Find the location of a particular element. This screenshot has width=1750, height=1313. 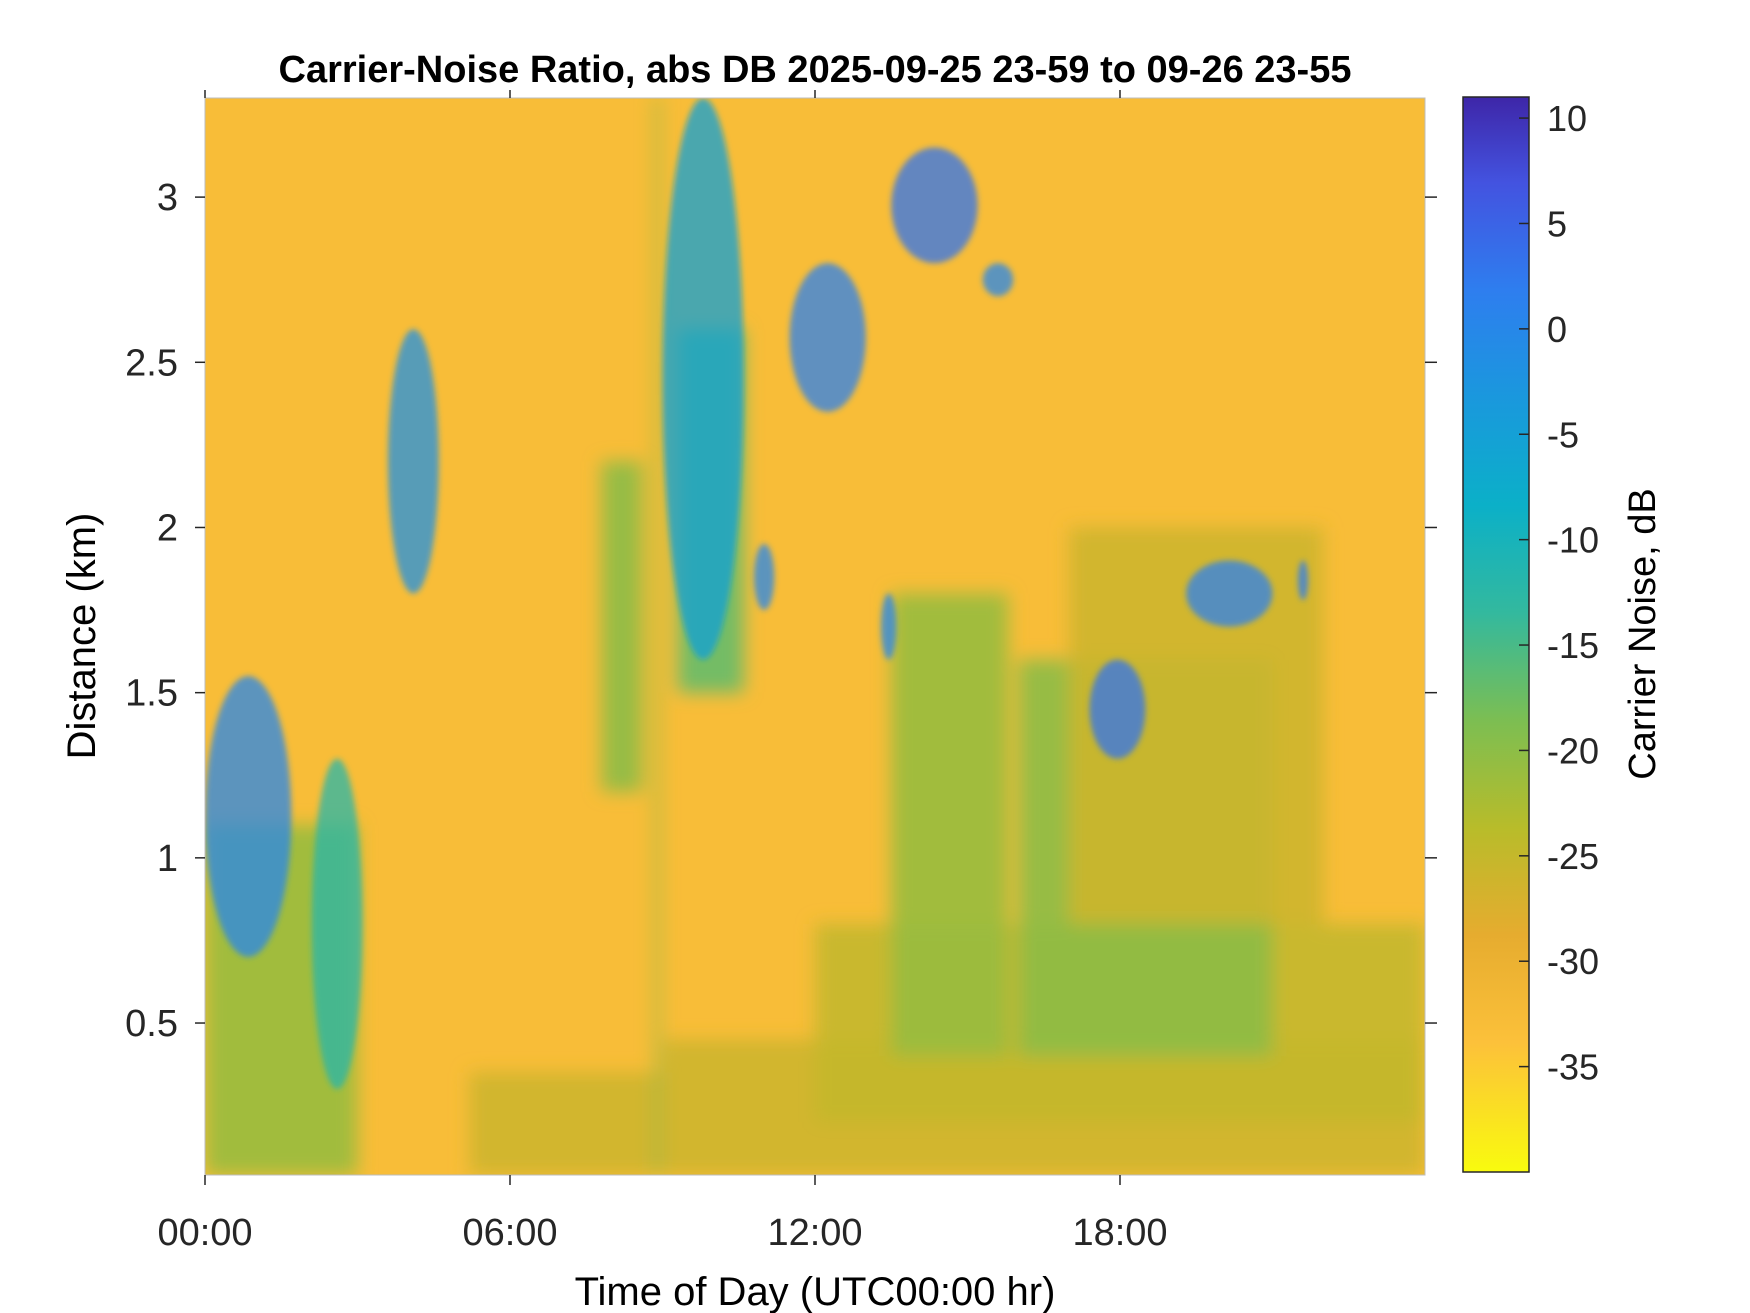

x-tick-label: 12:00 is located at coordinates (814, 1233).